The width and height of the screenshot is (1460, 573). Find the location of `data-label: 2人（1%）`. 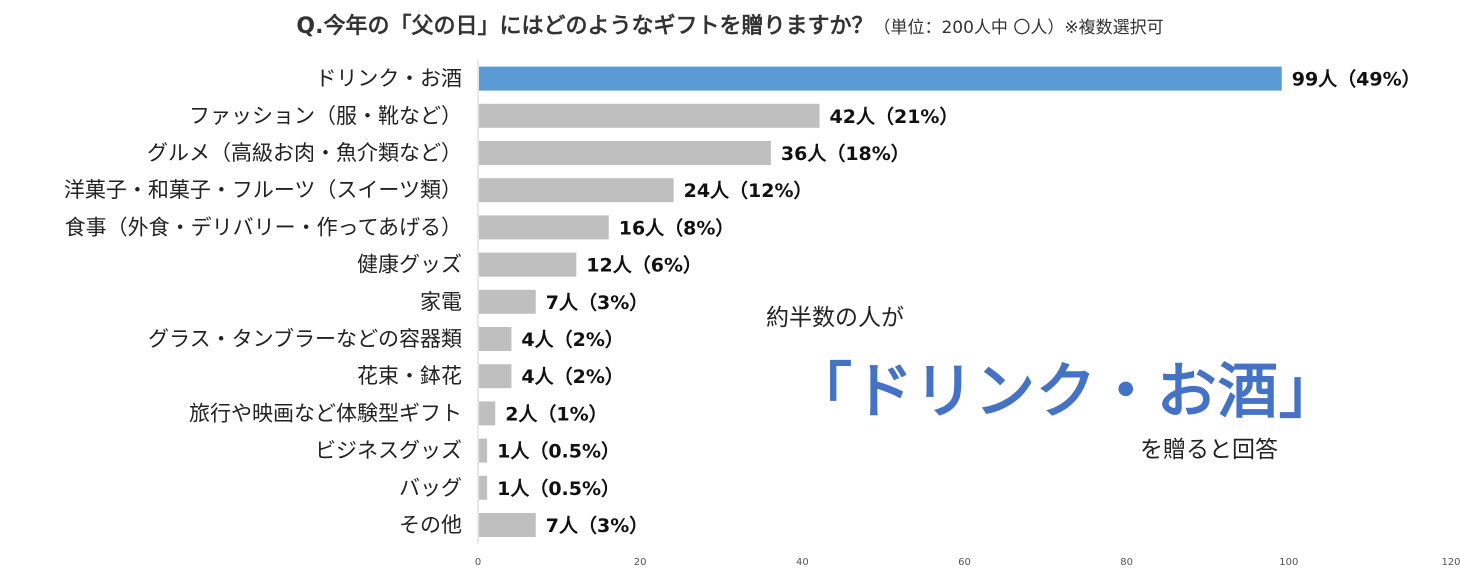

data-label: 2人（1%） is located at coordinates (556, 413).